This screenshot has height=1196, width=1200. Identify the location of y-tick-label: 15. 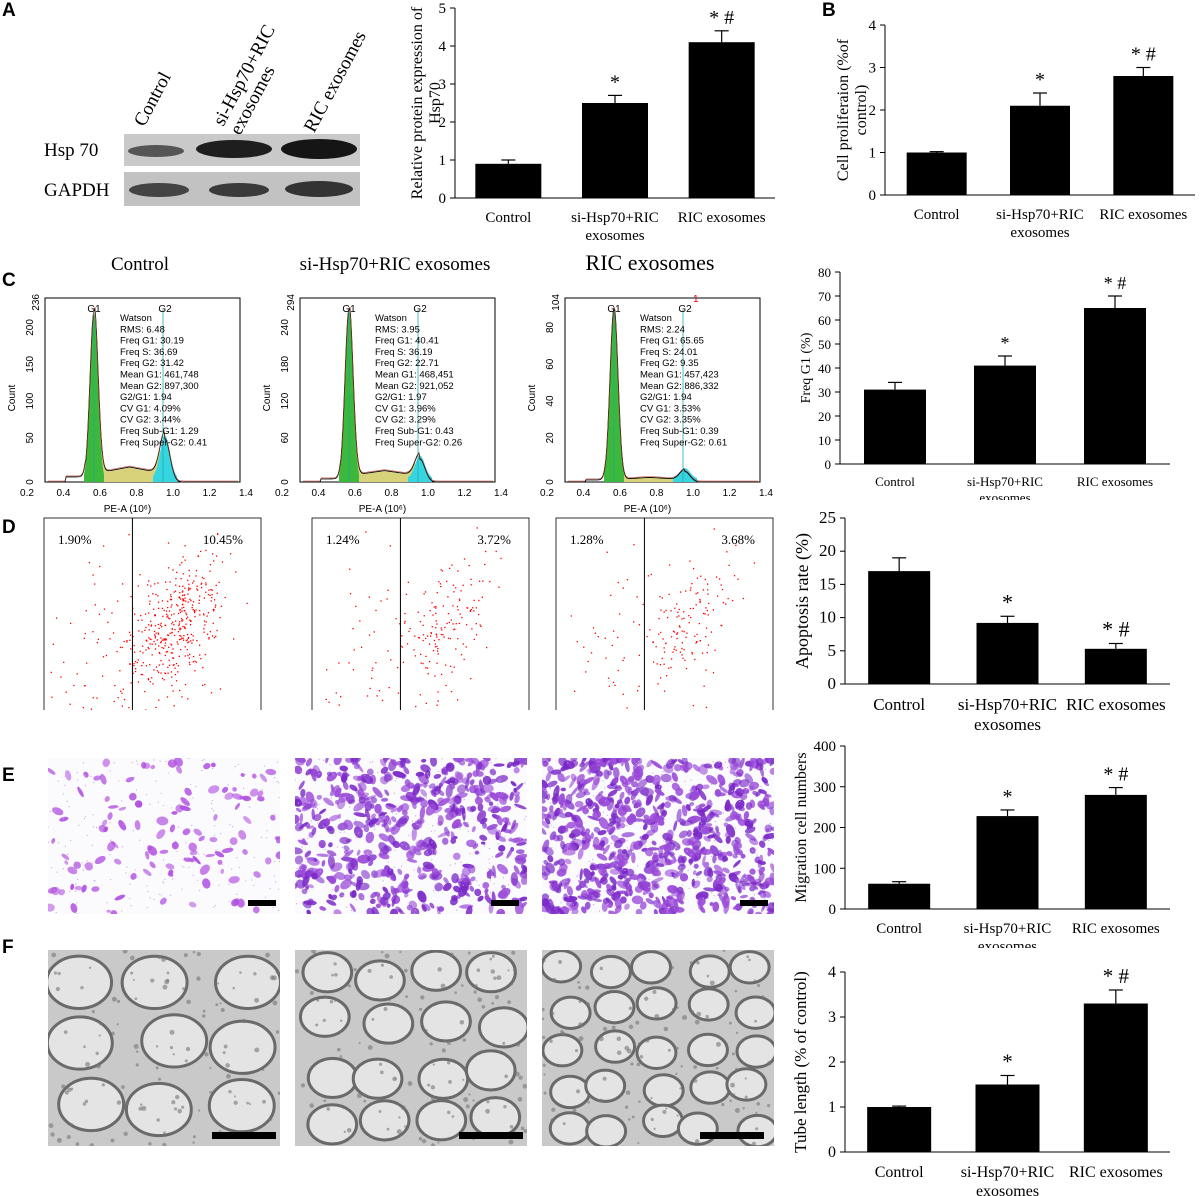
(827, 583).